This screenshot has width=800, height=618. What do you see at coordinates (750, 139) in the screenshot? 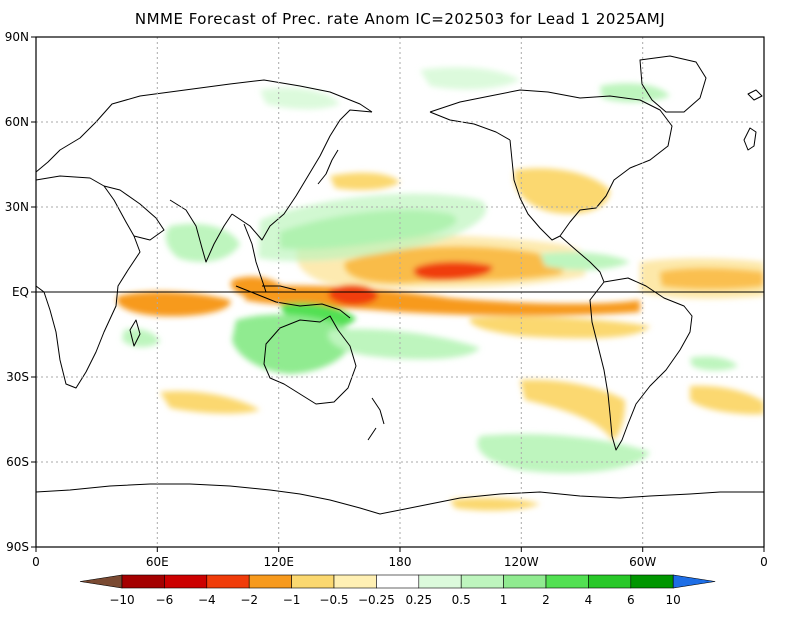
I see `uk-outline` at bounding box center [750, 139].